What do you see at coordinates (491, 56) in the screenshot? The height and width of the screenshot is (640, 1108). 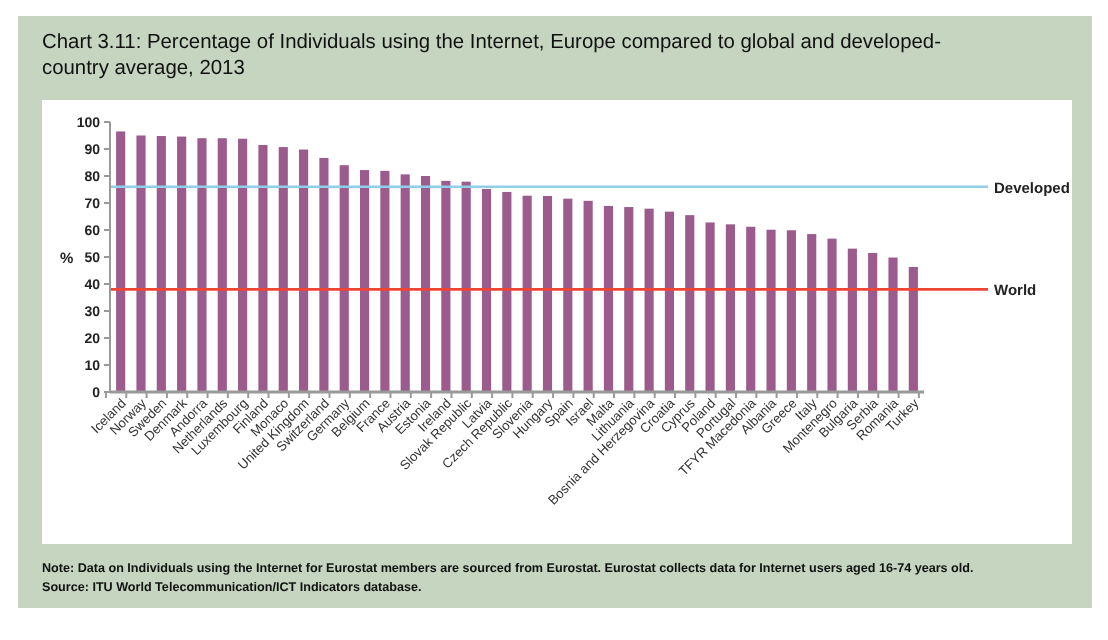 I see `chart-title: Chart 3.11: Percentage of Individuals using the Internet, Europe compared to global and developed-country average, 2013` at bounding box center [491, 56].